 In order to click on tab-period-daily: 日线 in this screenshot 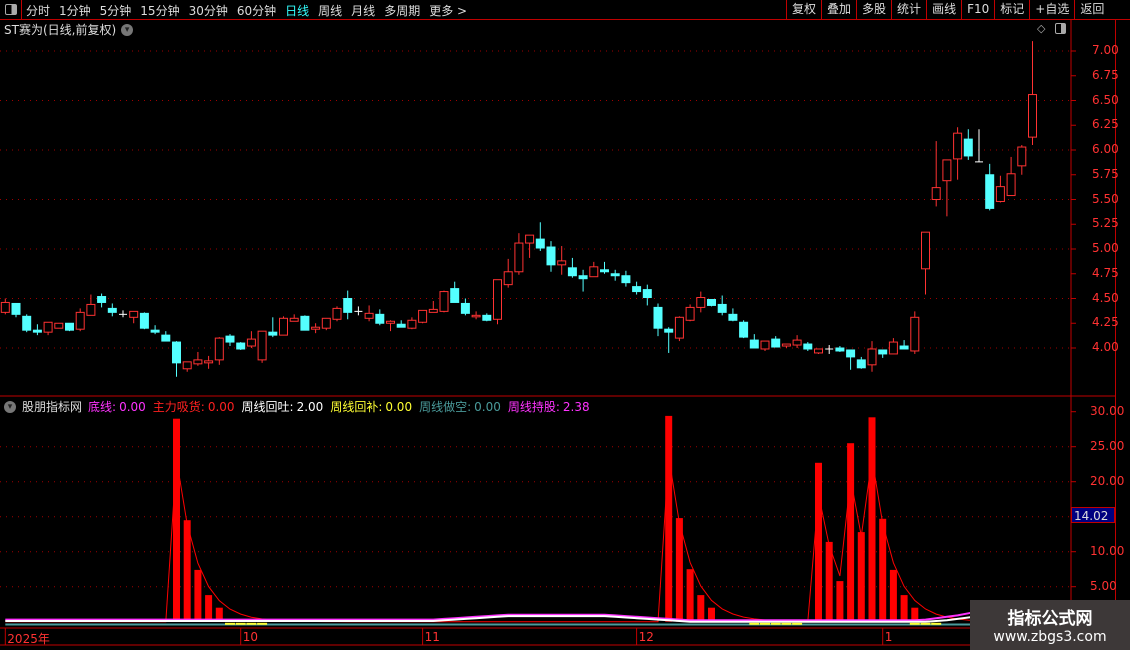, I will do `click(297, 11)`.